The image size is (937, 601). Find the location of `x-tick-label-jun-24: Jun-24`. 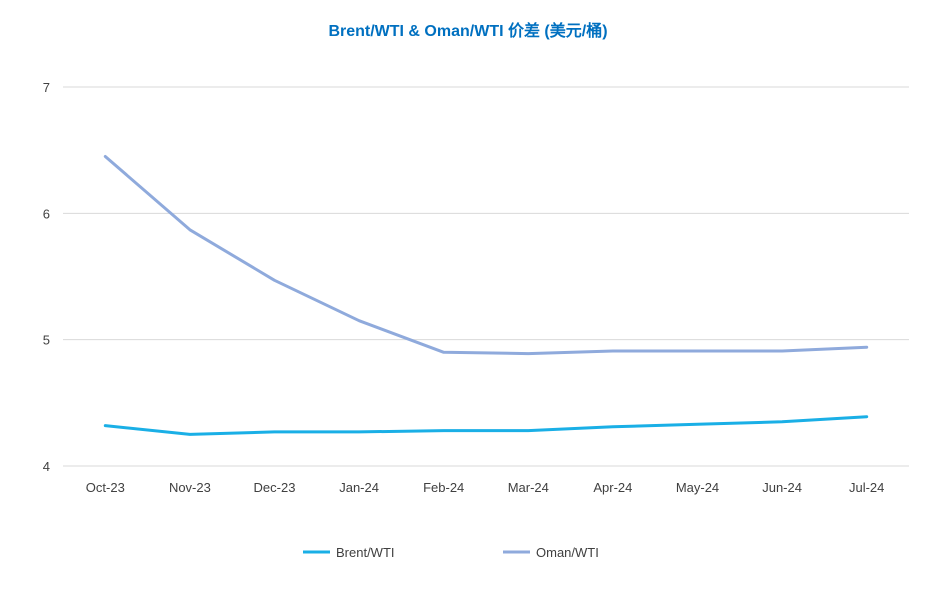

x-tick-label-jun-24: Jun-24 is located at coordinates (782, 487).